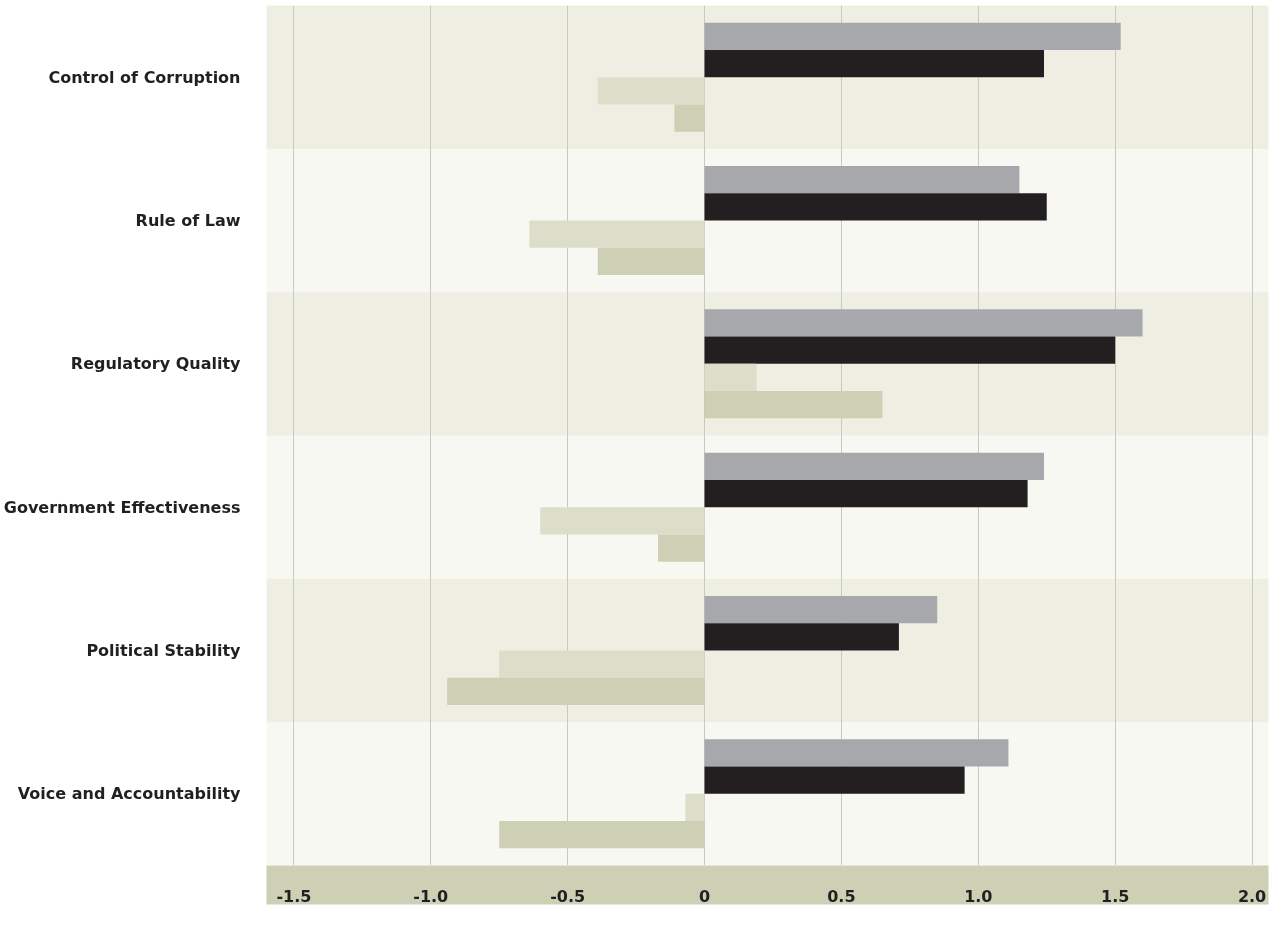 The image size is (1287, 934). I want to click on y-tick-label: Voice and Accountability, so click(129, 794).